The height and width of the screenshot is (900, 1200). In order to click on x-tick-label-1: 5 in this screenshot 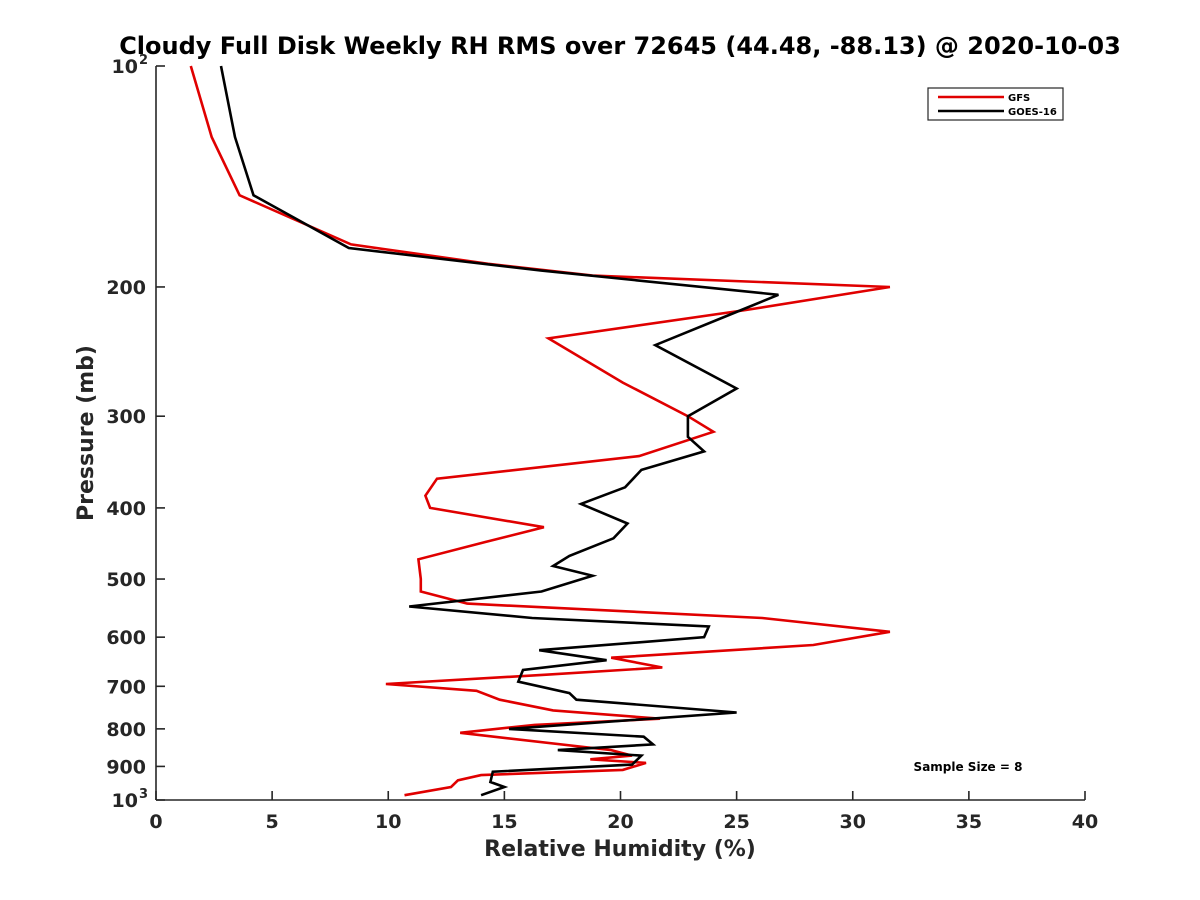, I will do `click(272, 822)`.